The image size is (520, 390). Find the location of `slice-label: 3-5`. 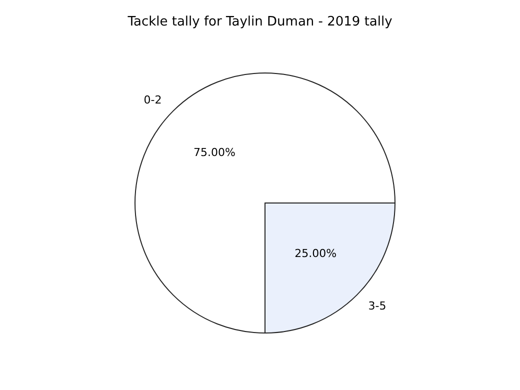

slice-label: 3-5 is located at coordinates (377, 306).